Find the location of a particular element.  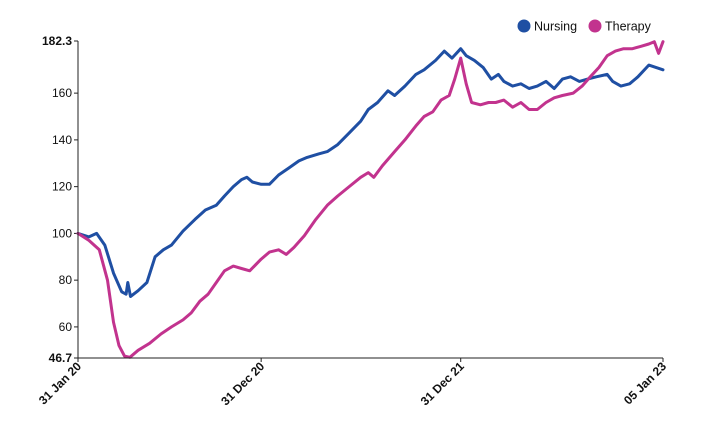

legend-label-nursing: Nursing is located at coordinates (555, 27).